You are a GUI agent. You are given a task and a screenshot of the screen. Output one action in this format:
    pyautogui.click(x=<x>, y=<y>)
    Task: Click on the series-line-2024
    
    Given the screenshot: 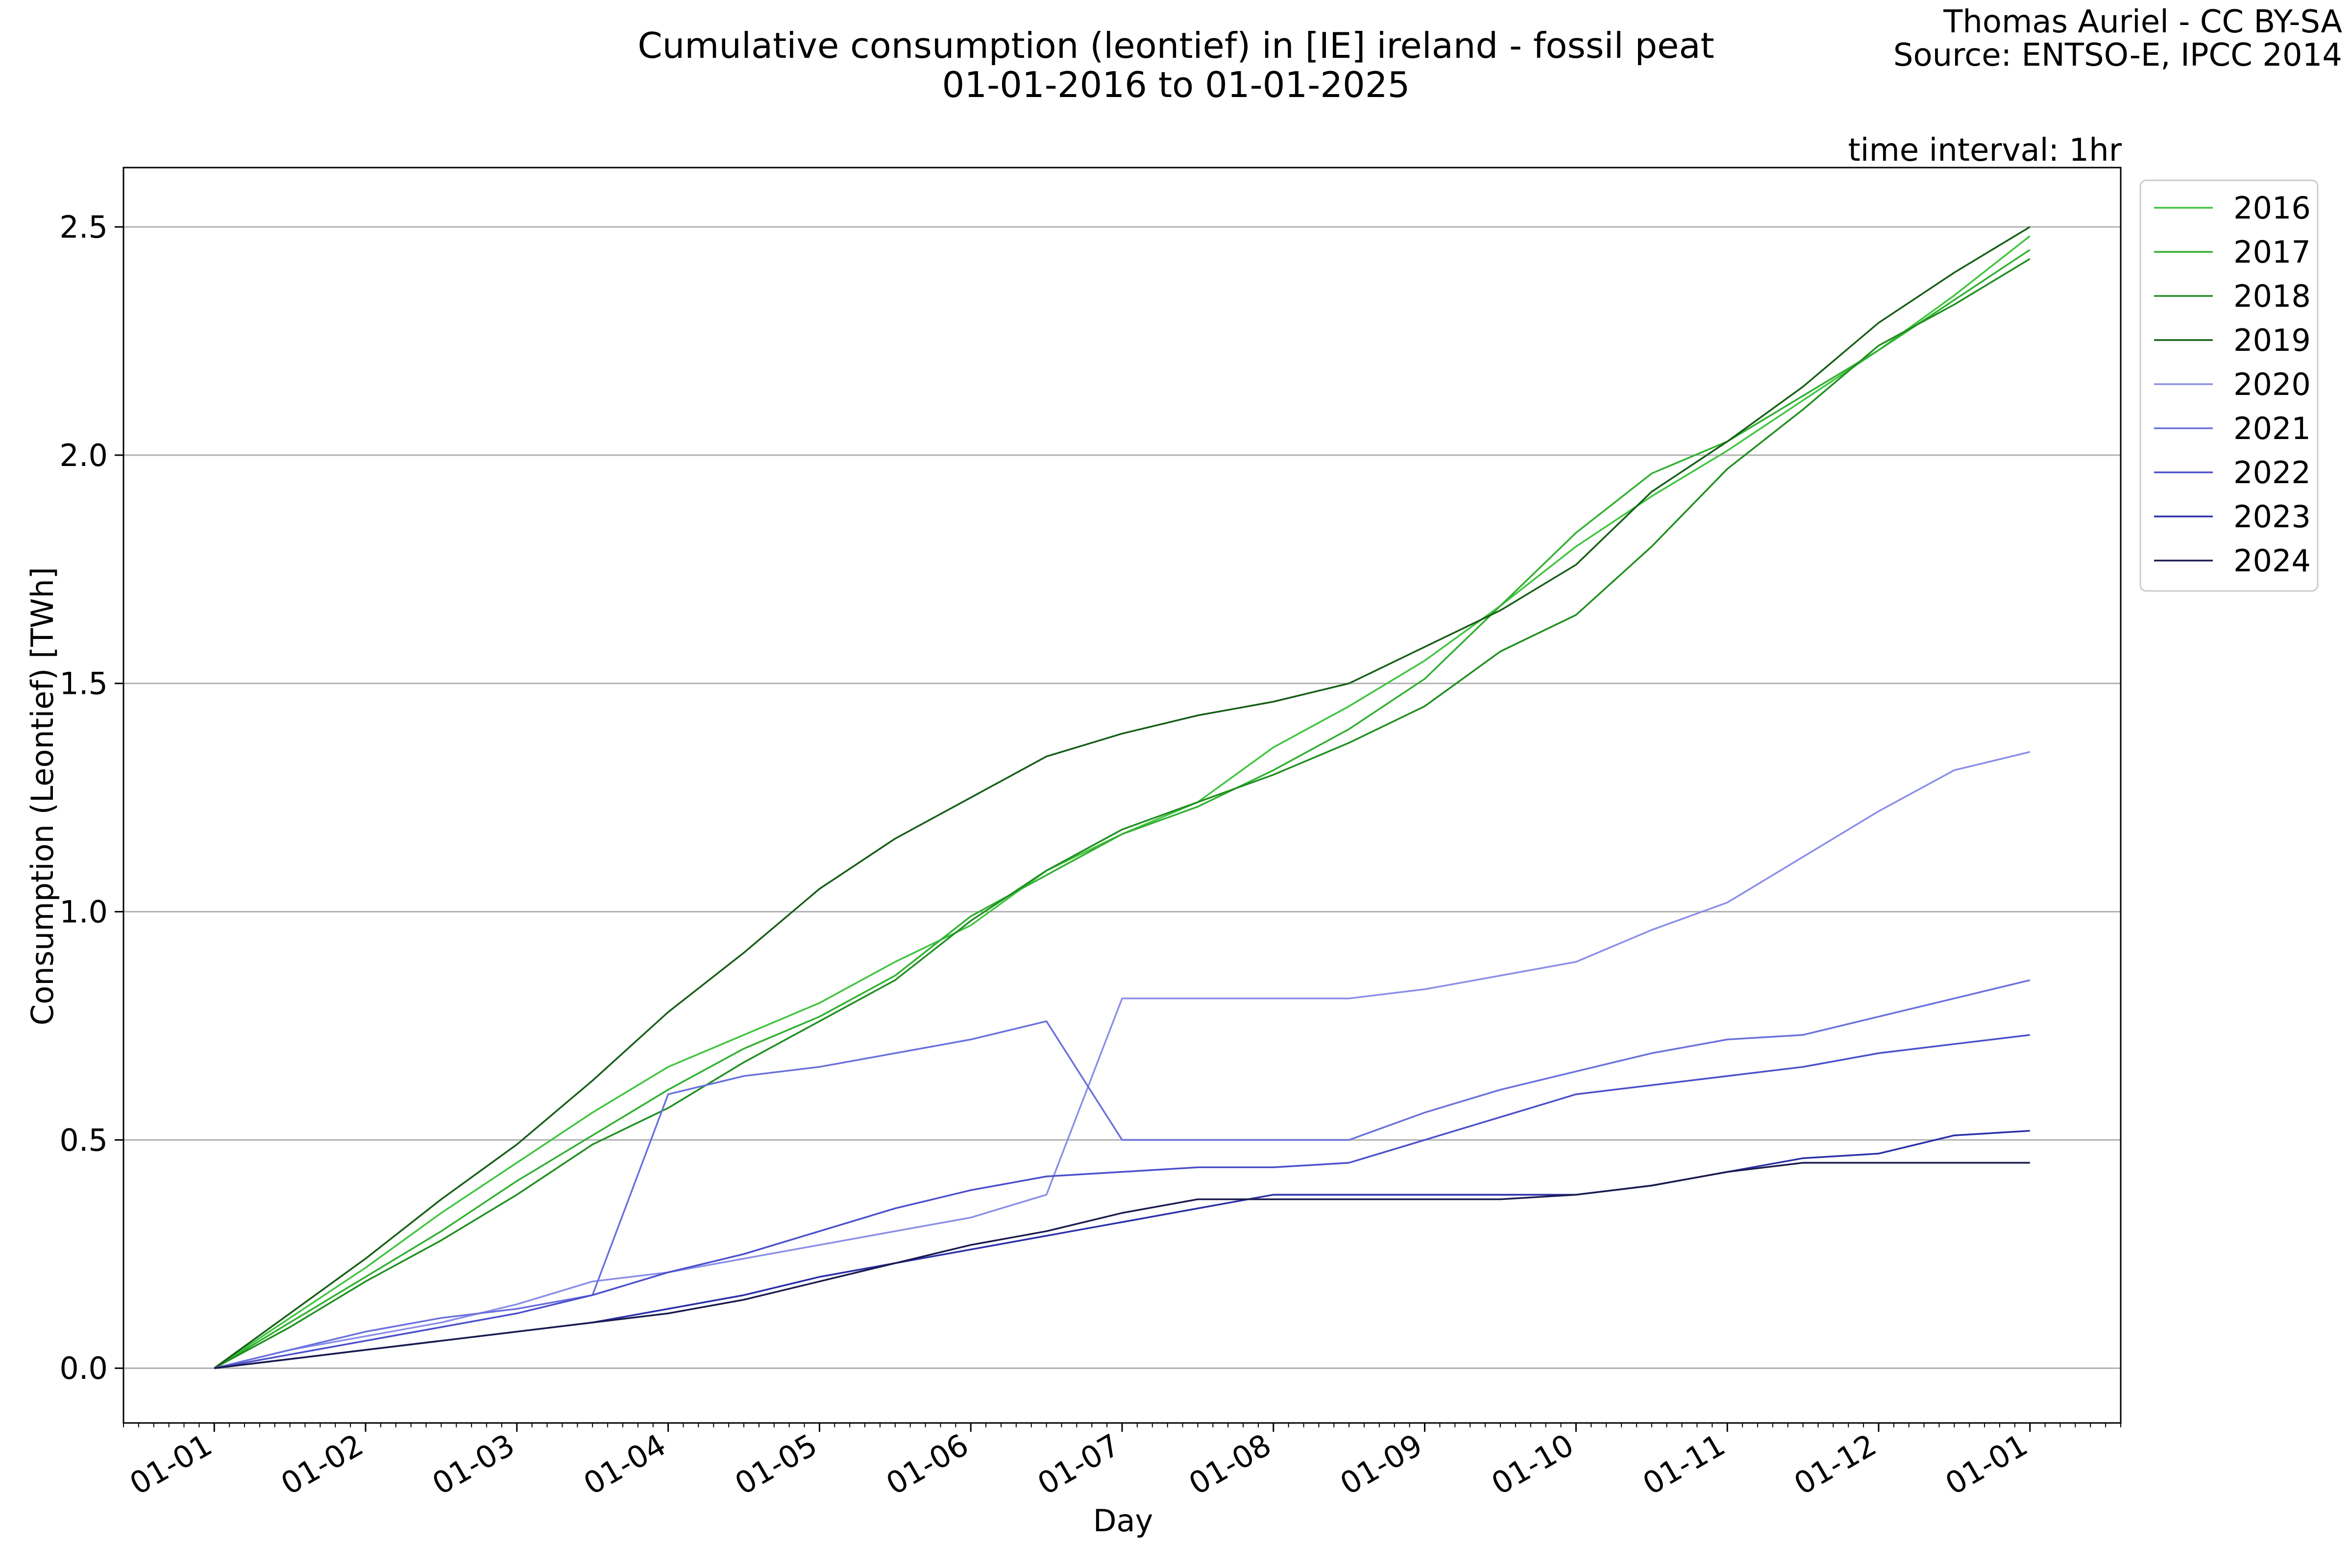 What is the action you would take?
    pyautogui.click(x=1122, y=1265)
    